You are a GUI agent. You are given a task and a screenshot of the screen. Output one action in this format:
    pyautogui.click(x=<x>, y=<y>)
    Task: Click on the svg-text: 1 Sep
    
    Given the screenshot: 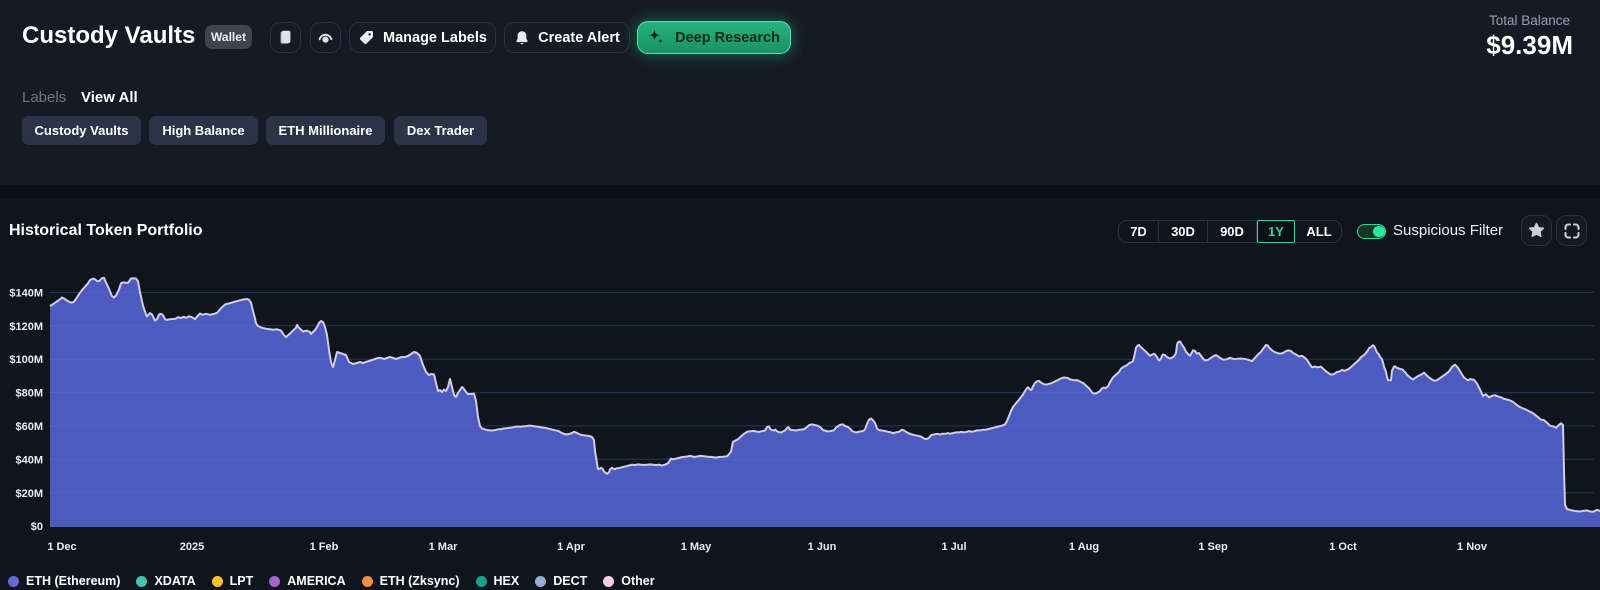 What is the action you would take?
    pyautogui.click(x=1213, y=547)
    